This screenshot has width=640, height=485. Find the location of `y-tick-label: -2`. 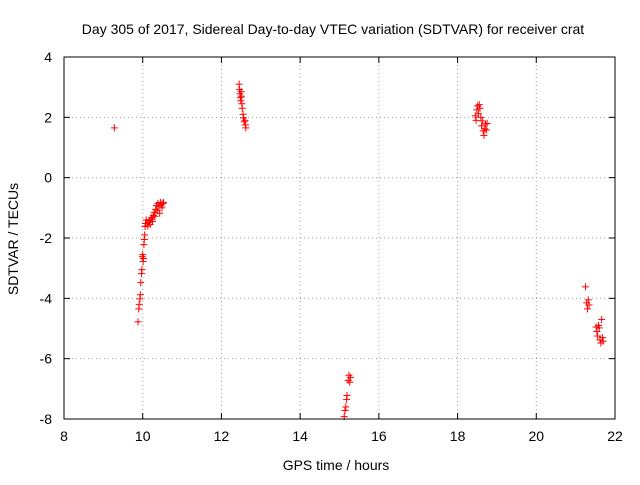

y-tick-label: -2 is located at coordinates (46, 238).